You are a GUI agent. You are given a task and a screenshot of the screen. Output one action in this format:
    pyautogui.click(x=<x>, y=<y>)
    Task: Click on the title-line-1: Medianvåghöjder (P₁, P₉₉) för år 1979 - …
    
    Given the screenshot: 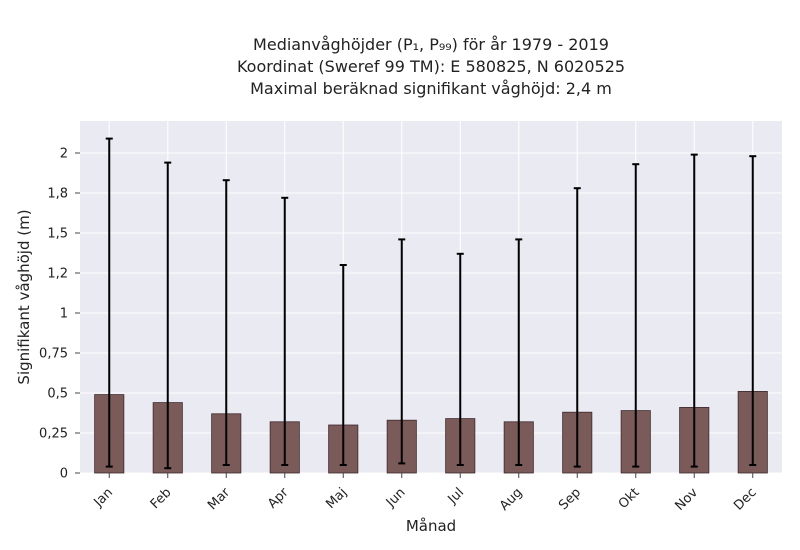 What is the action you would take?
    pyautogui.click(x=431, y=44)
    